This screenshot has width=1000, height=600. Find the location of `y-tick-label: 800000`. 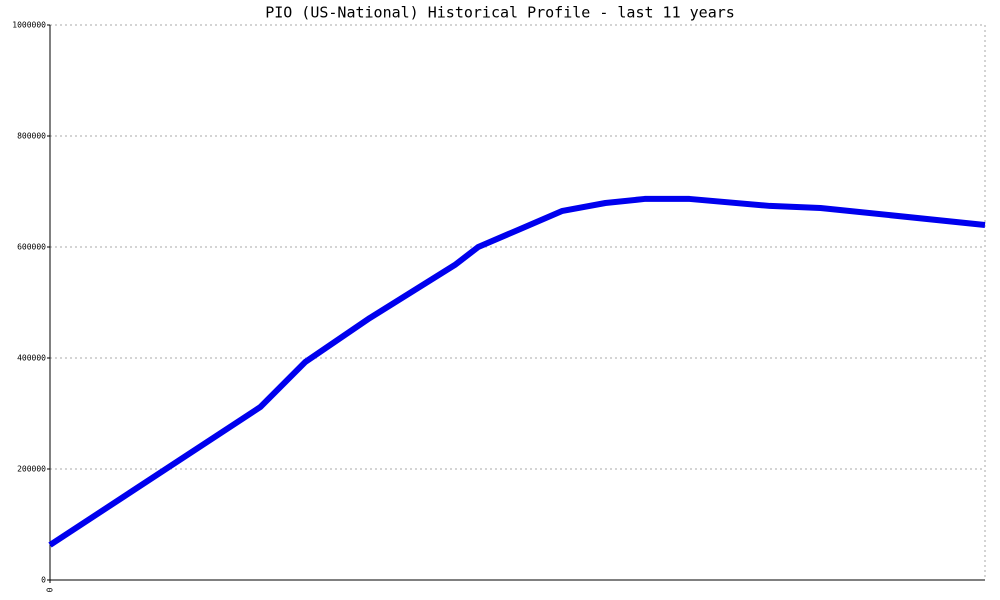

y-tick-label: 800000 is located at coordinates (31, 136).